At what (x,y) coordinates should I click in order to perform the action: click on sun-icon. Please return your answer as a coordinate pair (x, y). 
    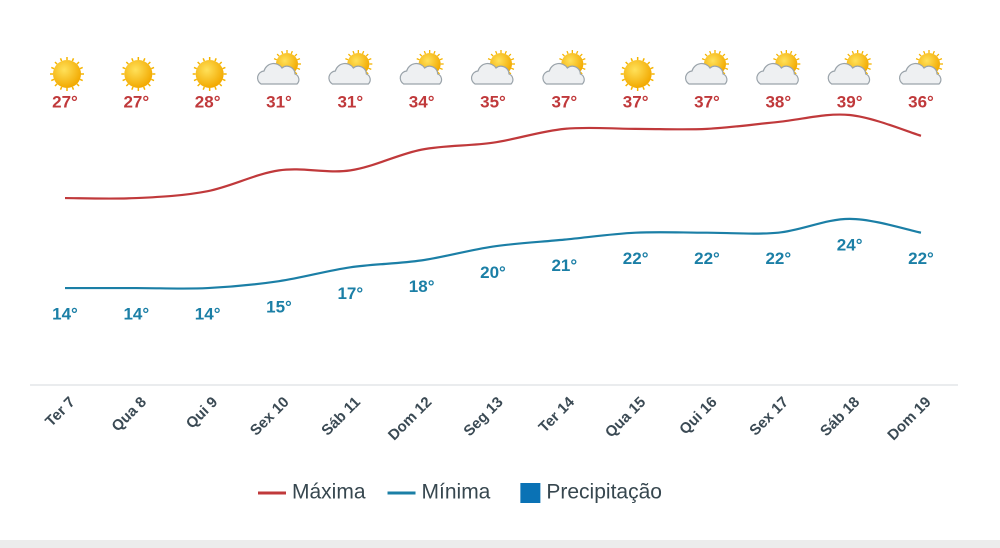
    Looking at the image, I should click on (138, 74).